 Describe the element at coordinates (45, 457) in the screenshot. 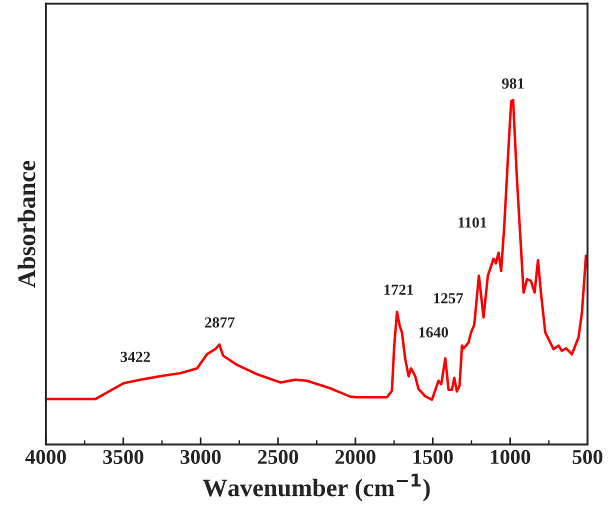

I see `x-tick-label: 4000` at that location.